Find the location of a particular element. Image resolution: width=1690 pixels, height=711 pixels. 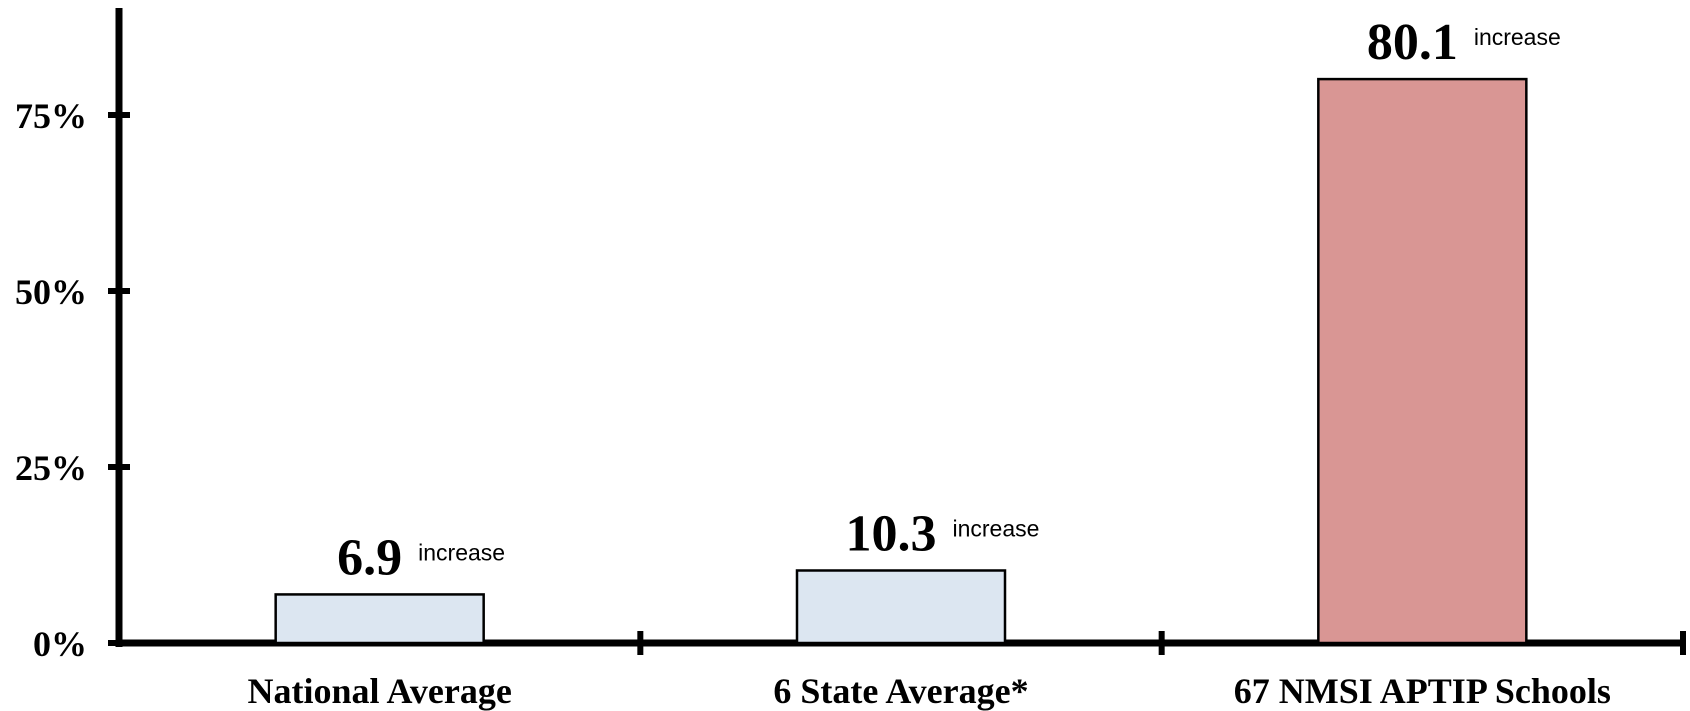

y-tick-label: 50% is located at coordinates (51, 292).